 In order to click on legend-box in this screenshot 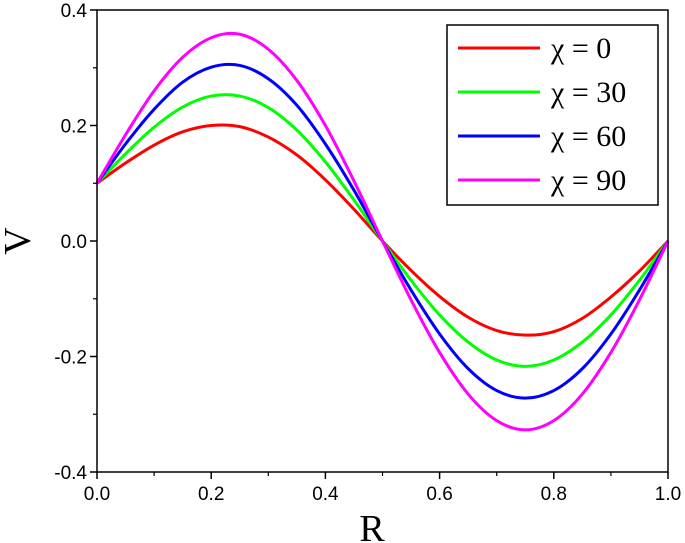, I will do `click(552, 115)`.